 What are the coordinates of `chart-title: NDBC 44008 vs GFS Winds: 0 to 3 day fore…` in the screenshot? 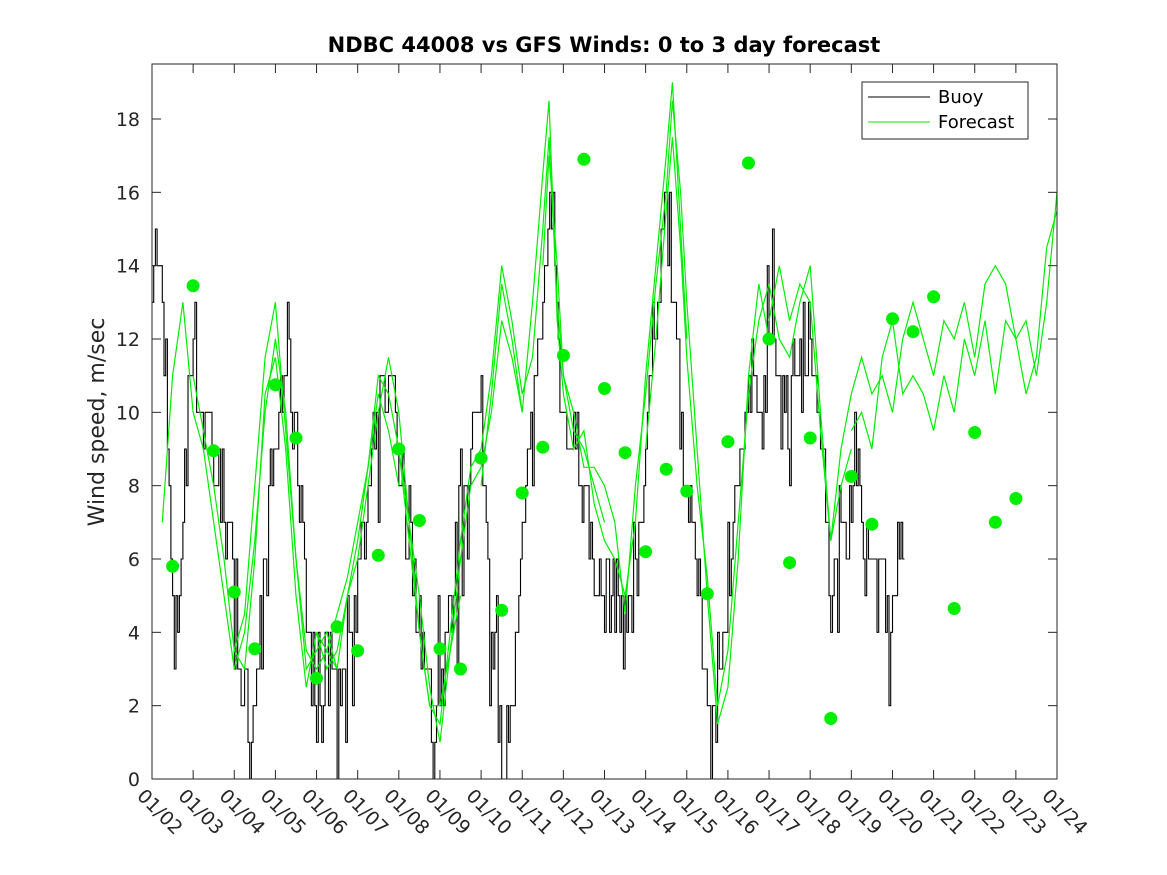 It's located at (604, 45).